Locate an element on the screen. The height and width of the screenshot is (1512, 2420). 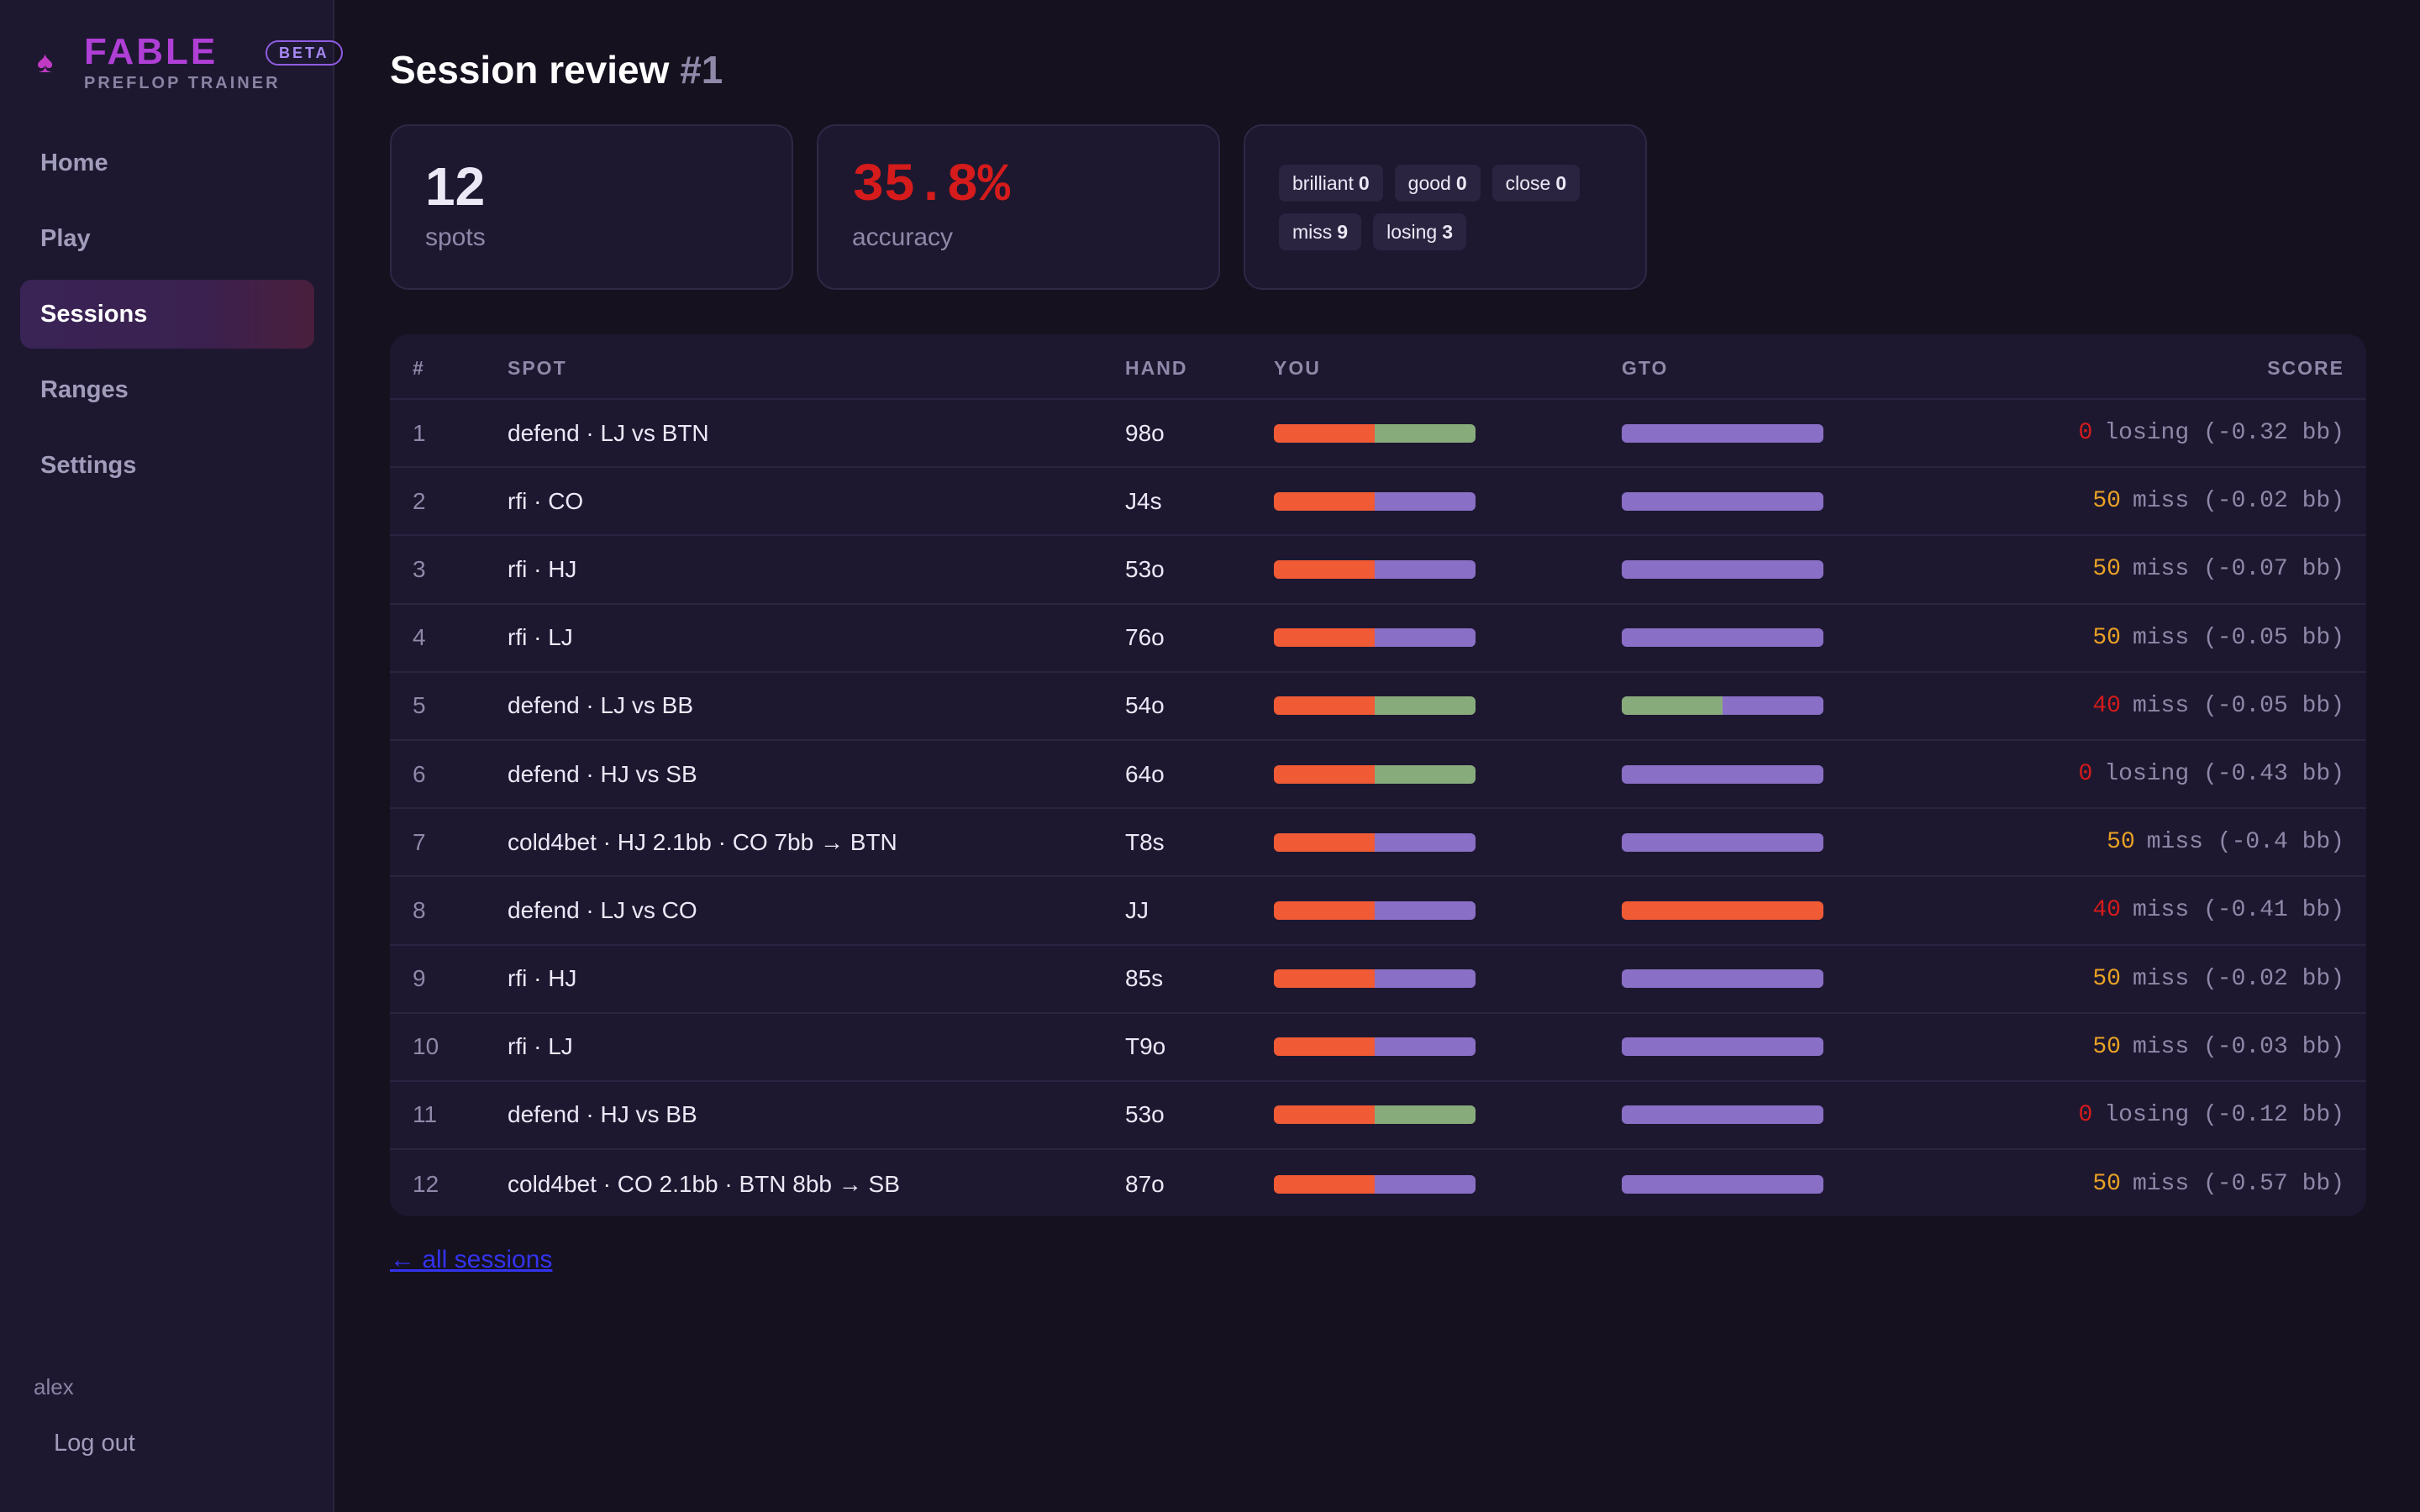
row-number: 2 is located at coordinates (420, 500).